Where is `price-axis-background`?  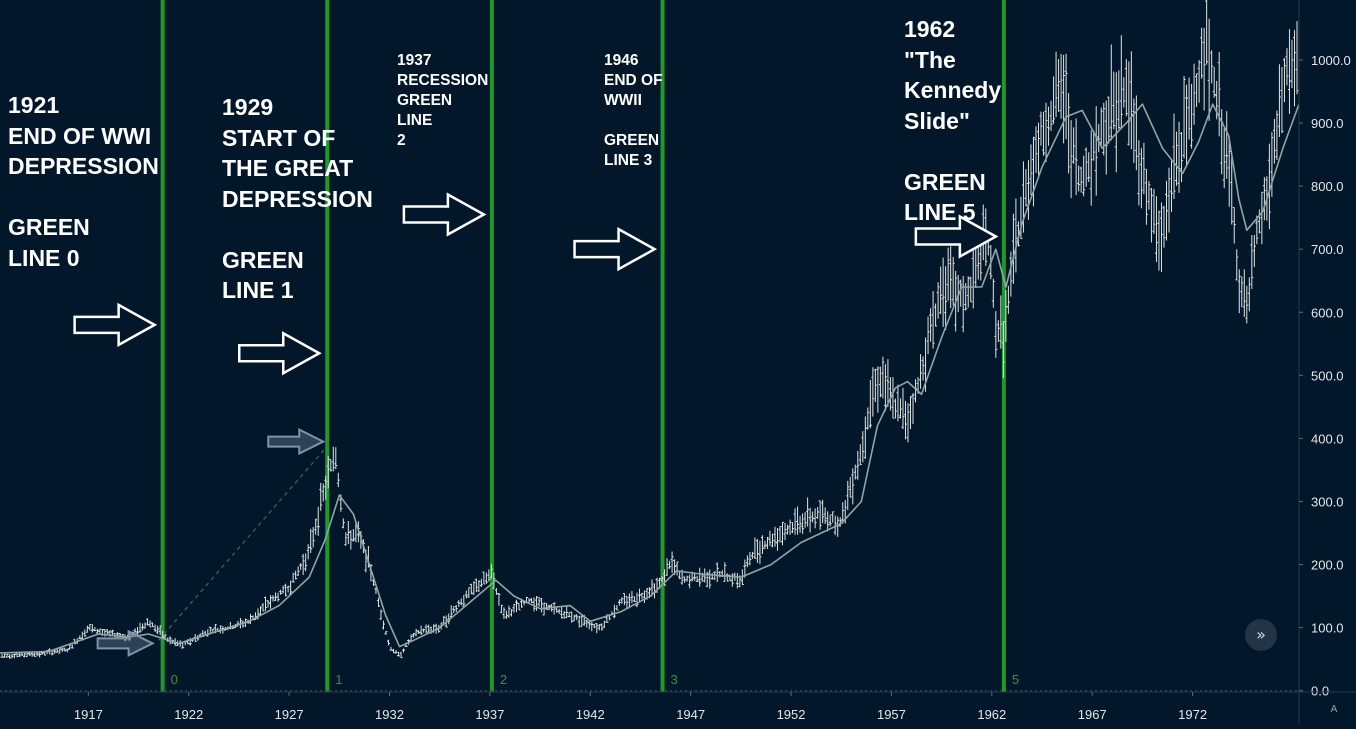 price-axis-background is located at coordinates (1327, 362).